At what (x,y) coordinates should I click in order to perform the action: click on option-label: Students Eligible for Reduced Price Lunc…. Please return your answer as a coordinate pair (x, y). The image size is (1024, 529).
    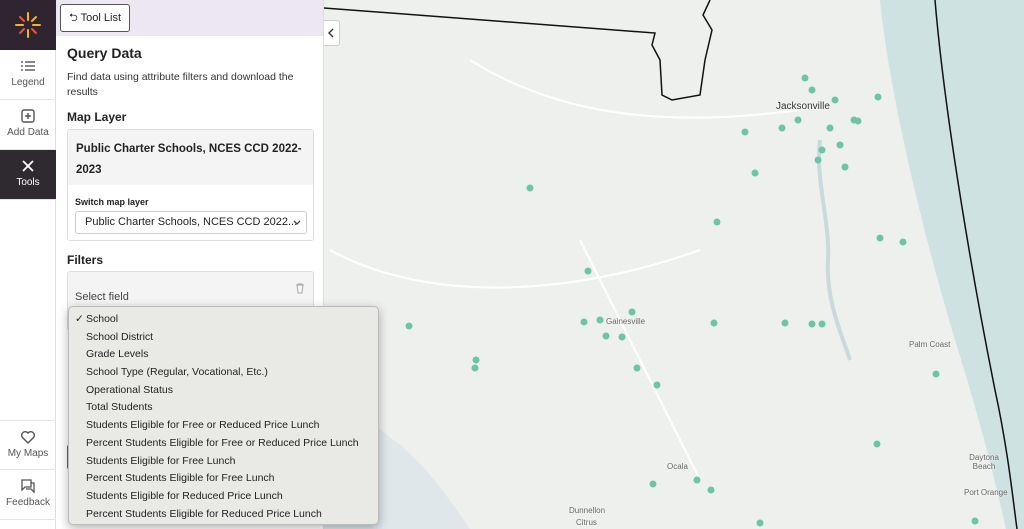
    Looking at the image, I should click on (184, 495).